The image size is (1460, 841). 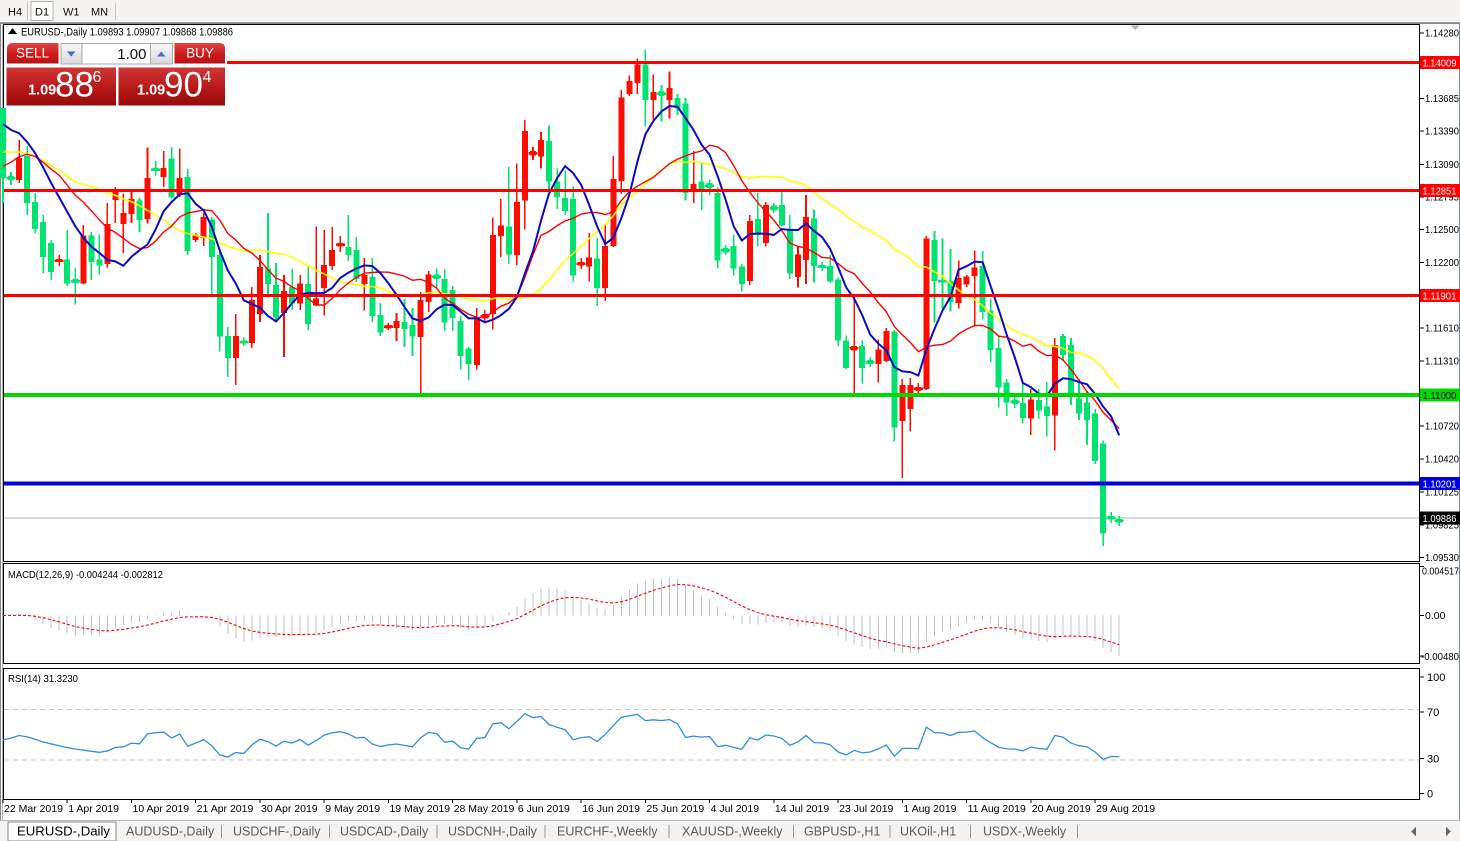 I want to click on svg-text: 6, so click(x=97, y=77).